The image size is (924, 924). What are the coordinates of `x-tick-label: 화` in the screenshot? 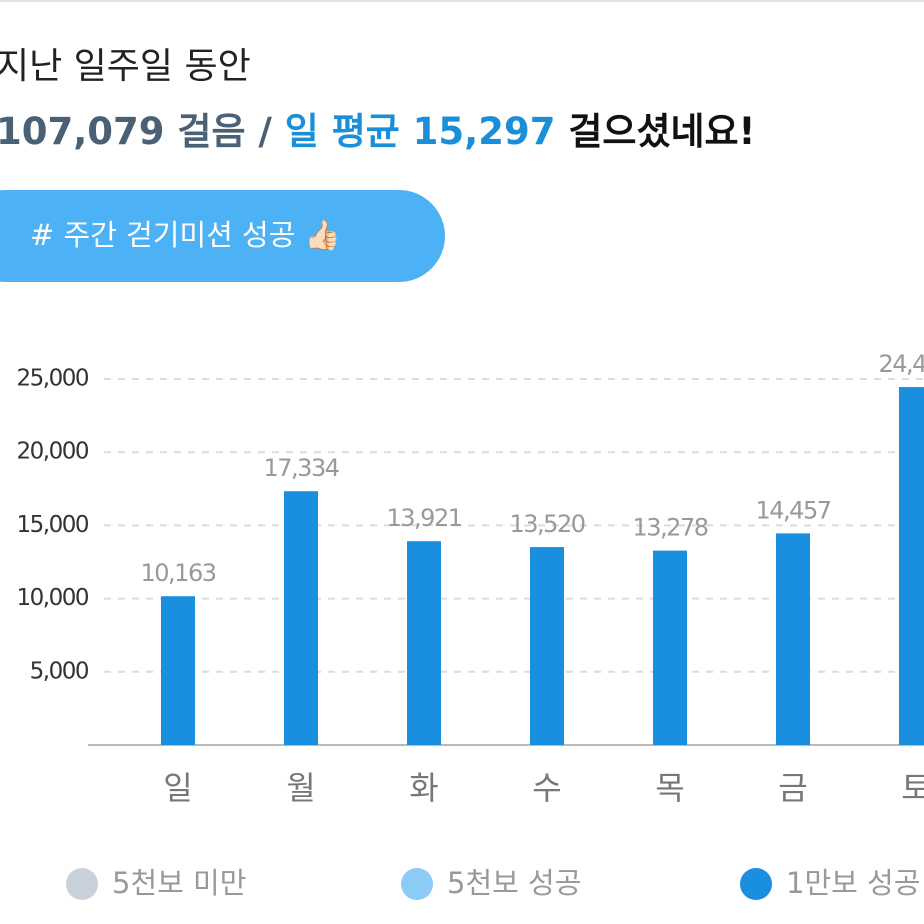 It's located at (423, 788).